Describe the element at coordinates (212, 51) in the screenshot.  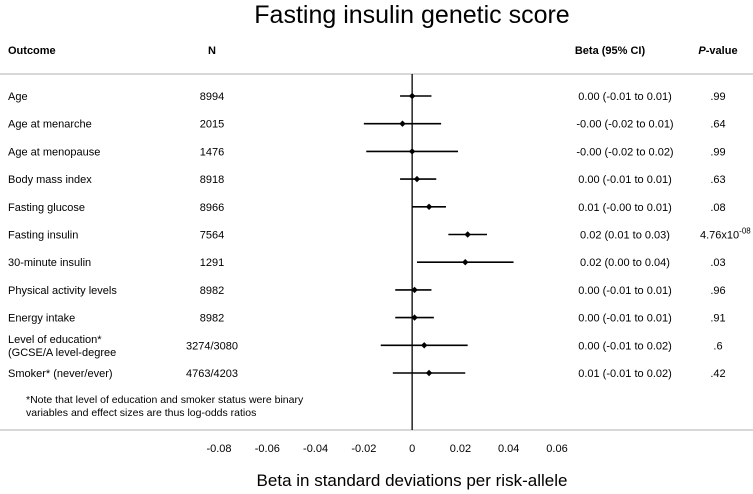
I see `header-n: N` at that location.